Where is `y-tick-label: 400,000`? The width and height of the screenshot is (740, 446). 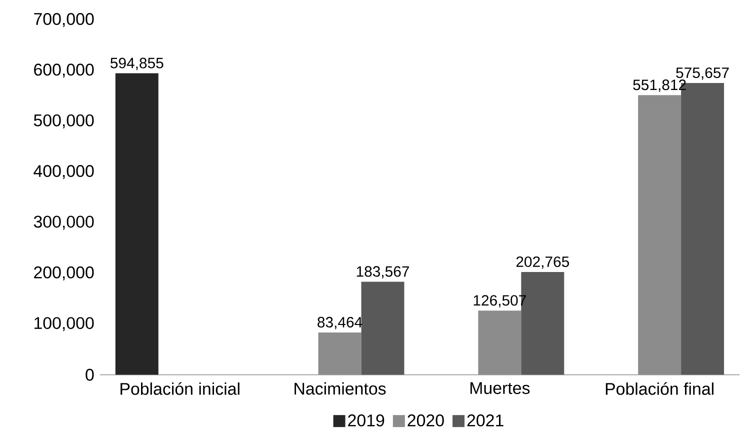 y-tick-label: 400,000 is located at coordinates (64, 172).